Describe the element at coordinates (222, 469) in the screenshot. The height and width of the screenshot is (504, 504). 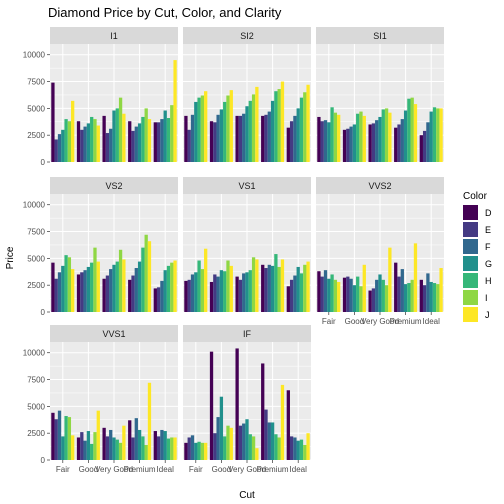
I see `x-tick-label: Good` at that location.